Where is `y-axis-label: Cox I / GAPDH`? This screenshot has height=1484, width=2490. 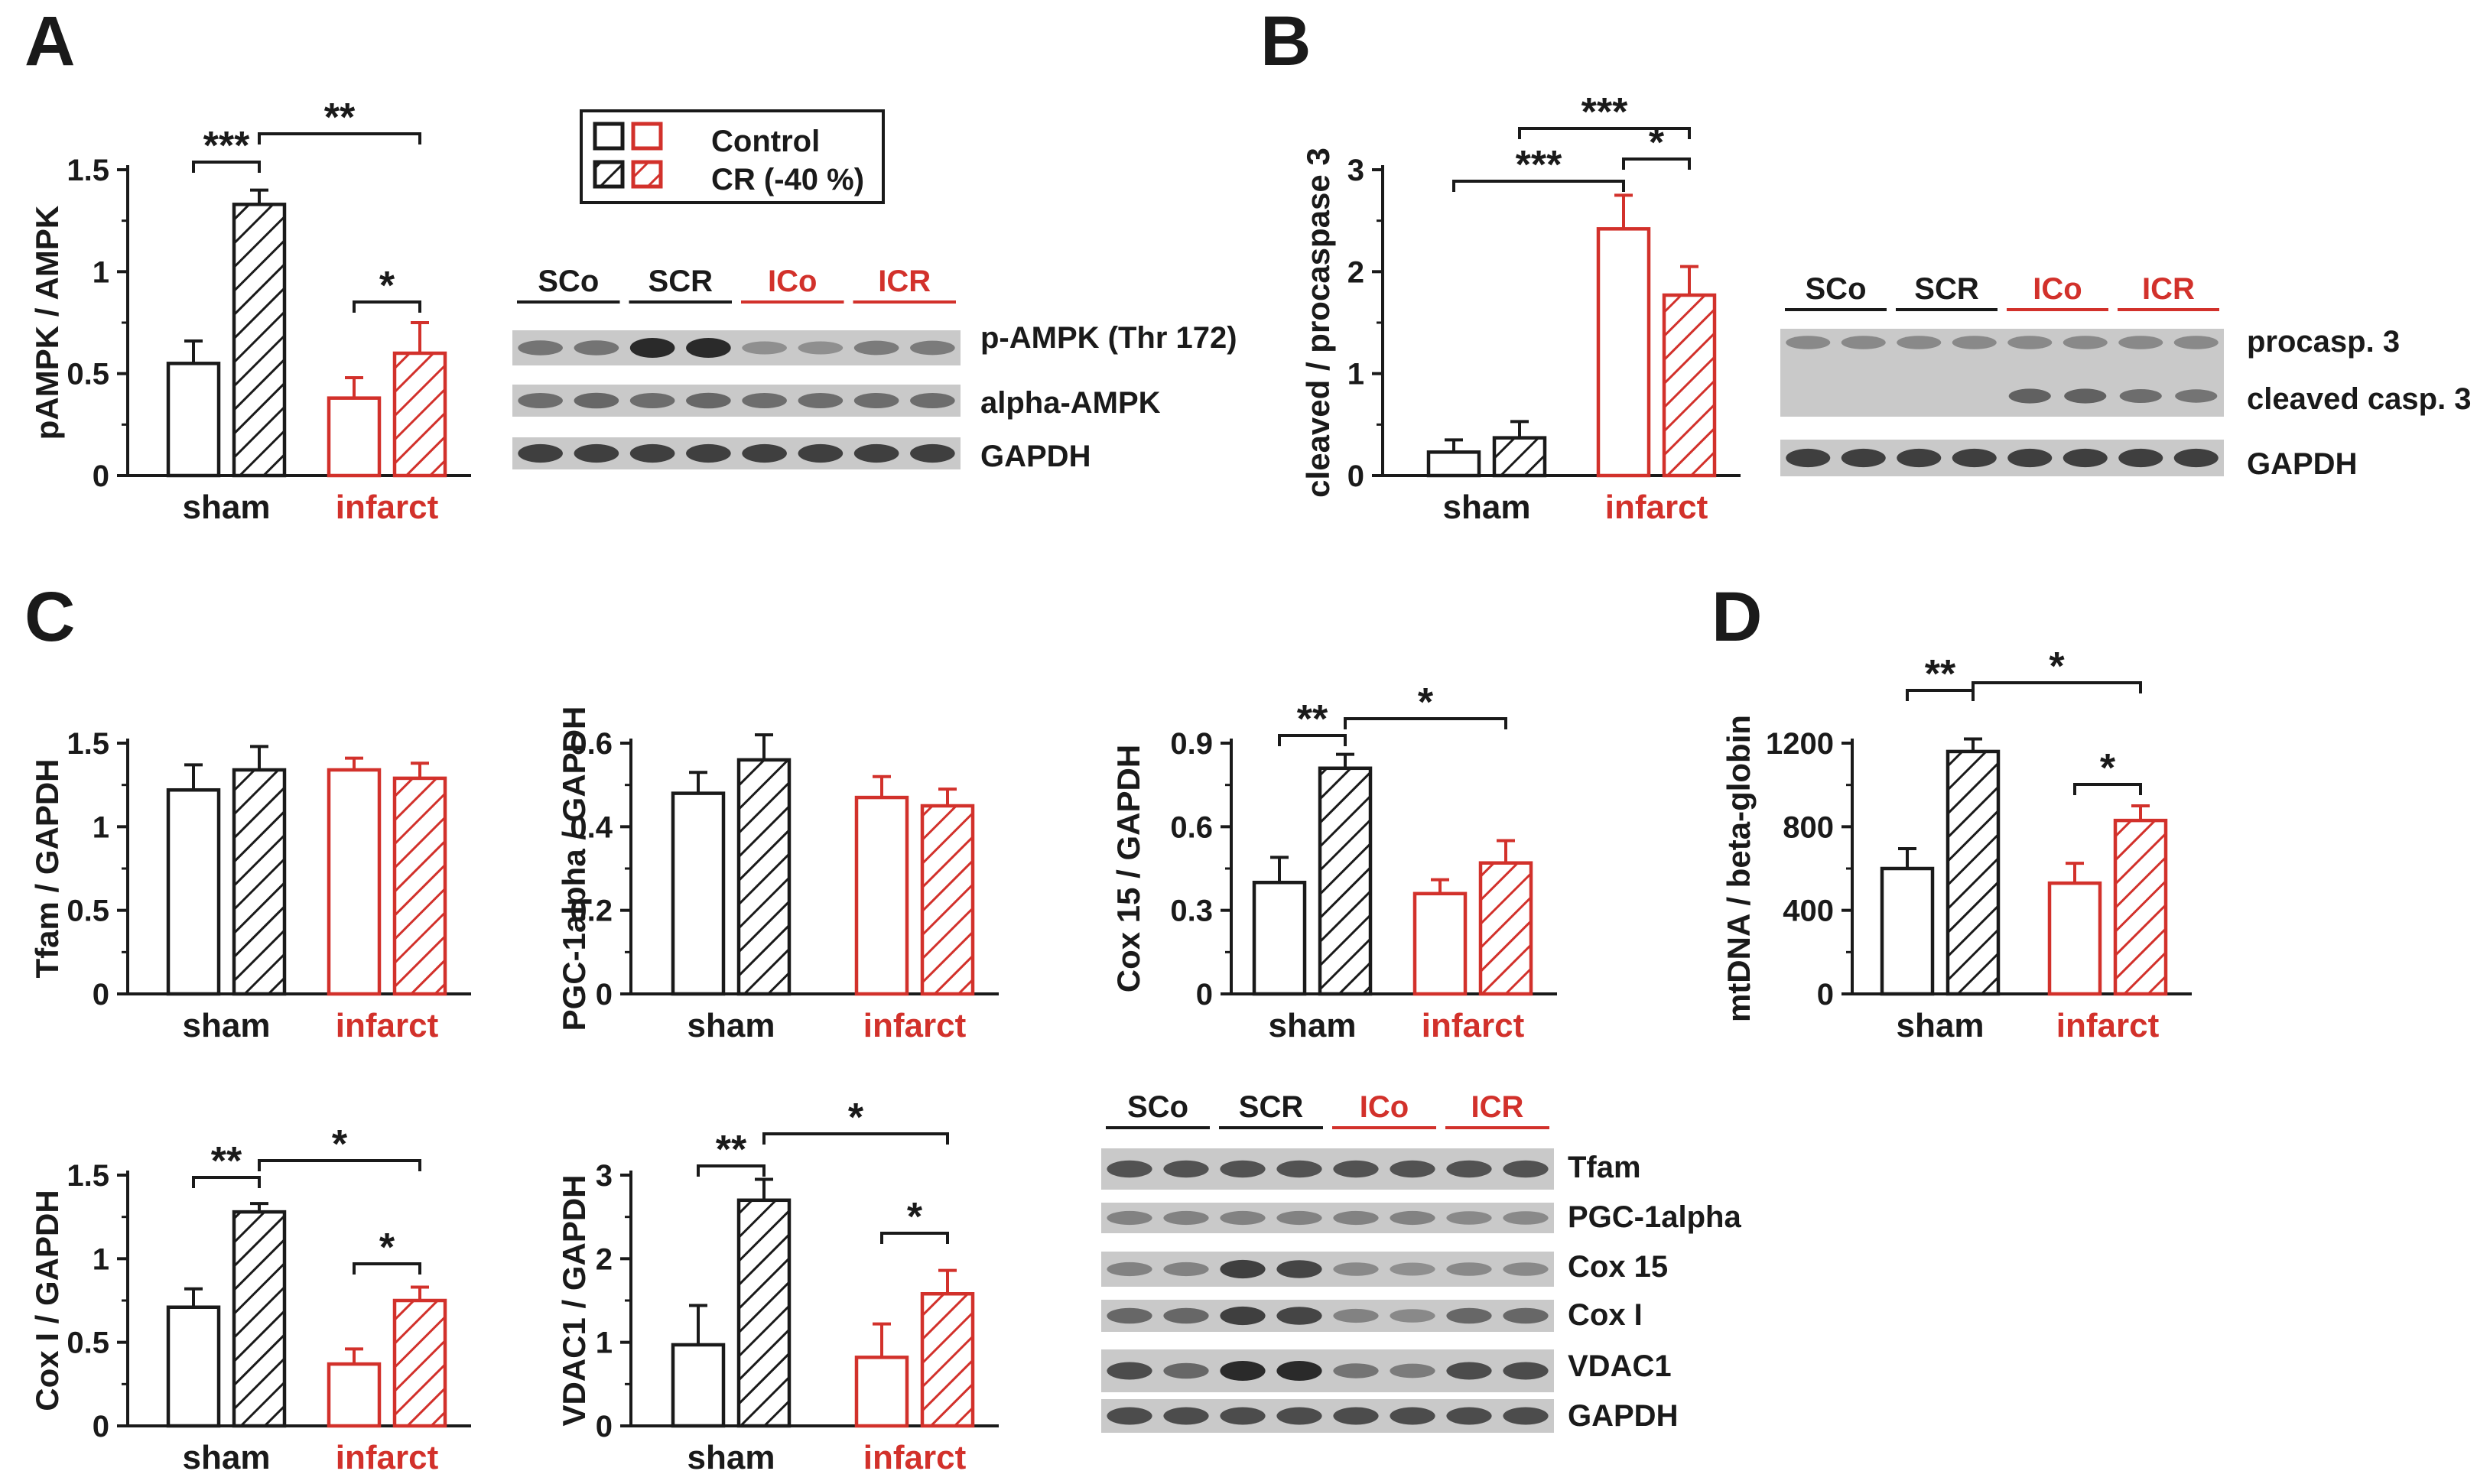
y-axis-label: Cox I / GAPDH is located at coordinates (47, 1300).